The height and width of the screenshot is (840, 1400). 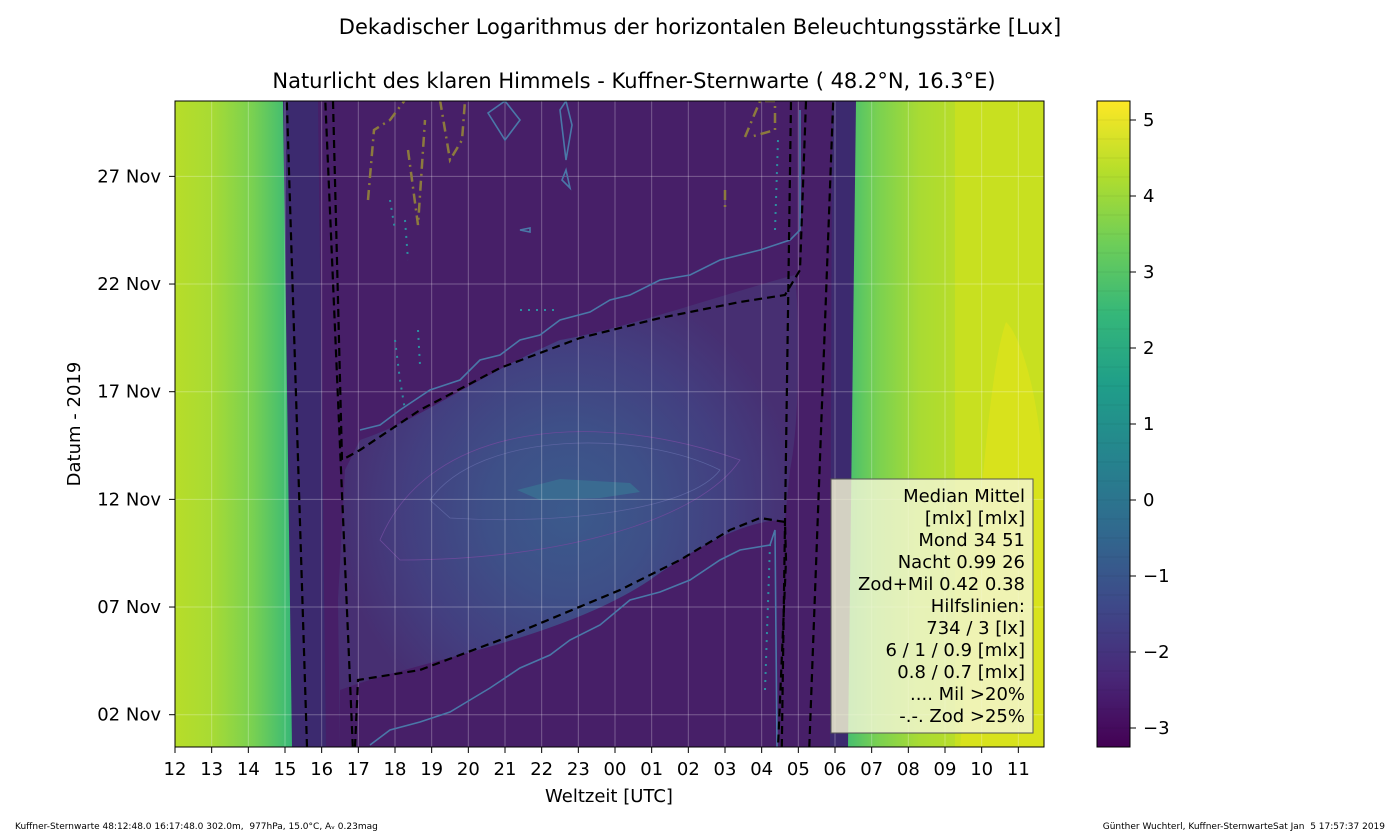 I want to click on y-tick-label: 22 Nov, so click(x=129, y=284).